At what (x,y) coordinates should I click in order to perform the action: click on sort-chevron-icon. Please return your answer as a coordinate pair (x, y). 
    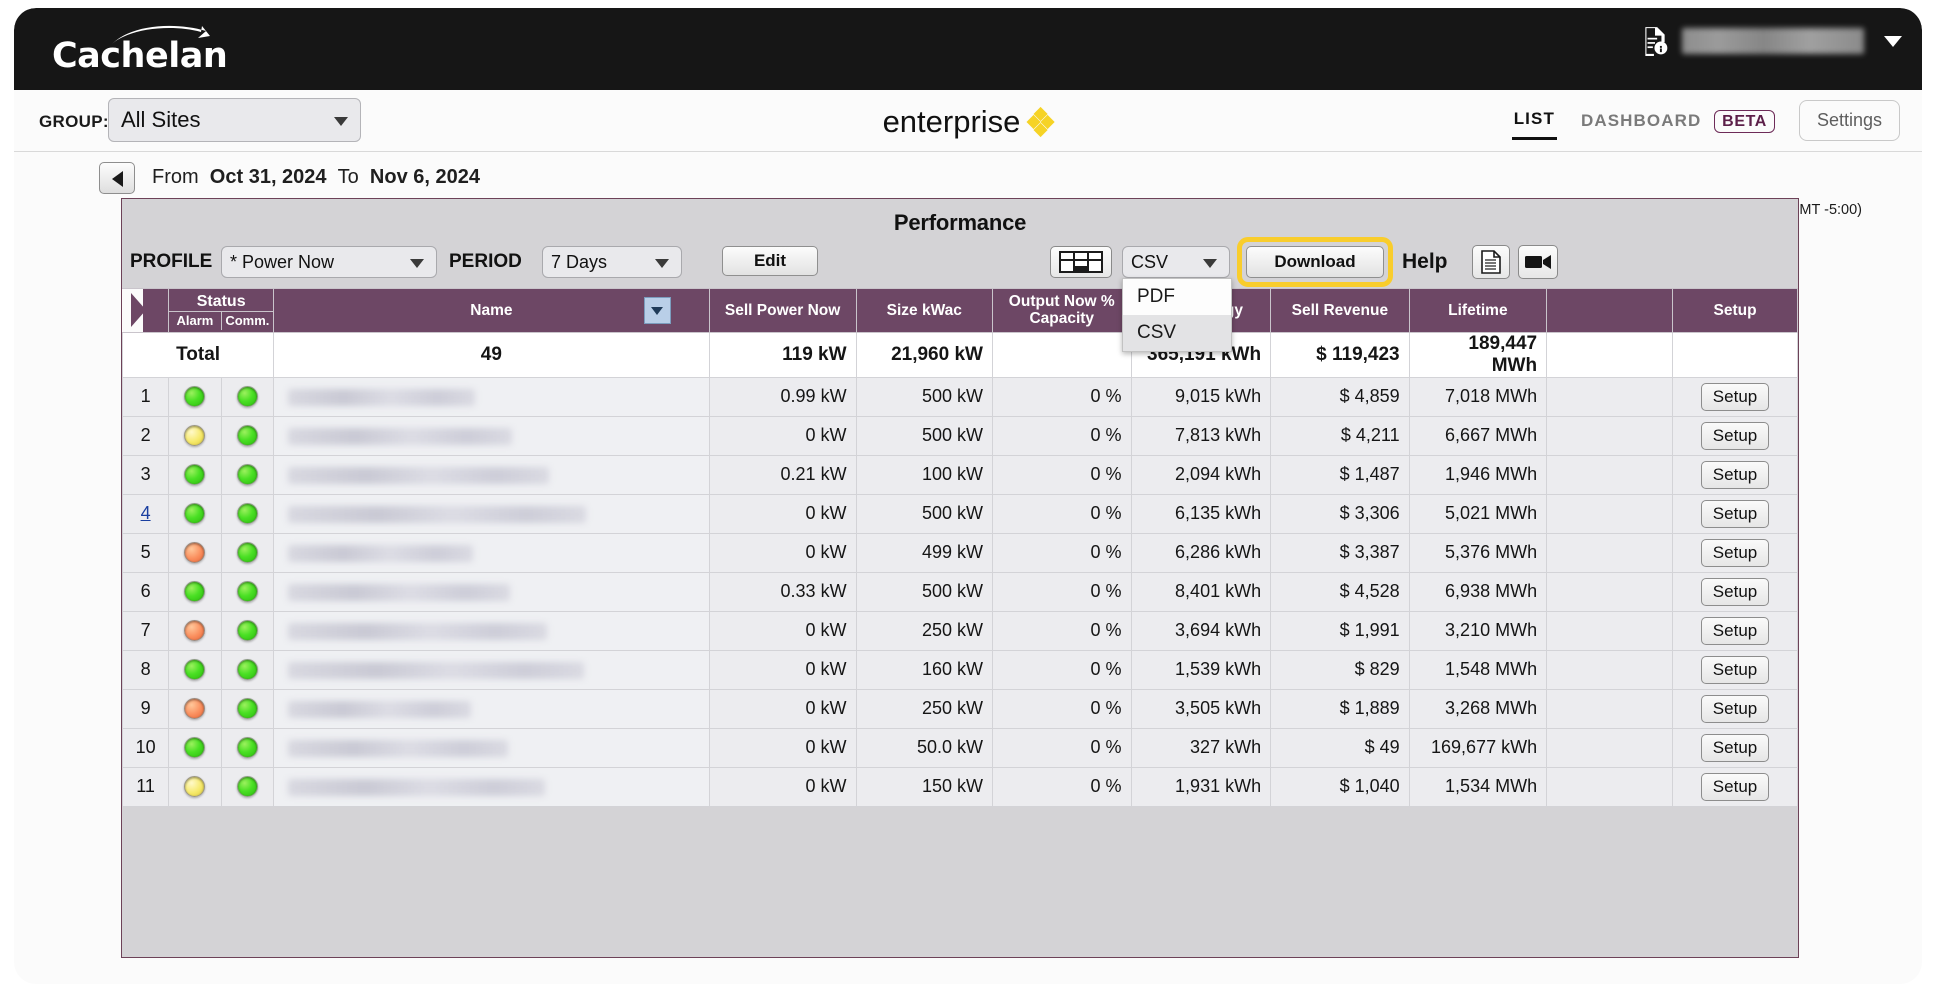
    Looking at the image, I should click on (657, 311).